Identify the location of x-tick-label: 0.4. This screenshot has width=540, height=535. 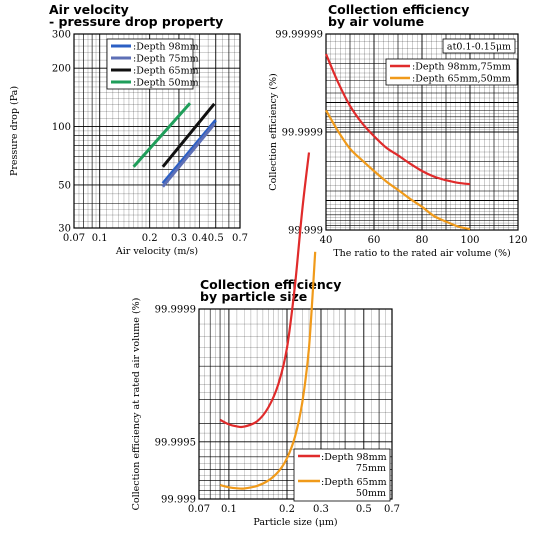
(200, 238).